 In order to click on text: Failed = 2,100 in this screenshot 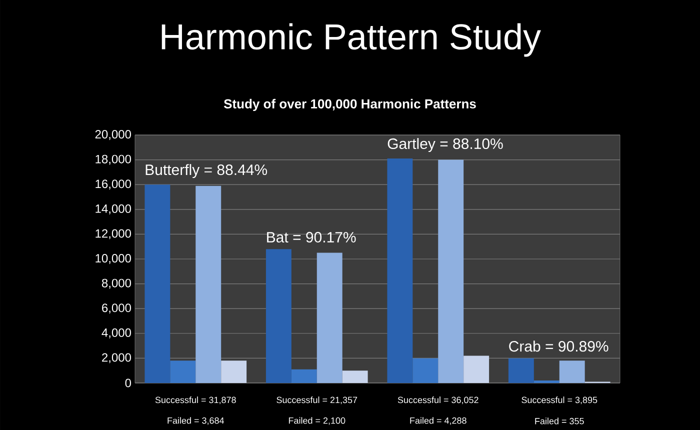, I will do `click(317, 421)`.